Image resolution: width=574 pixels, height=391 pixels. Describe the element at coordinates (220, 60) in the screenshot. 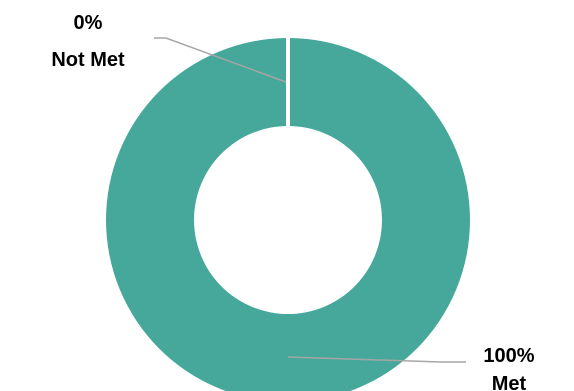

I see `leader-line-not-met` at that location.